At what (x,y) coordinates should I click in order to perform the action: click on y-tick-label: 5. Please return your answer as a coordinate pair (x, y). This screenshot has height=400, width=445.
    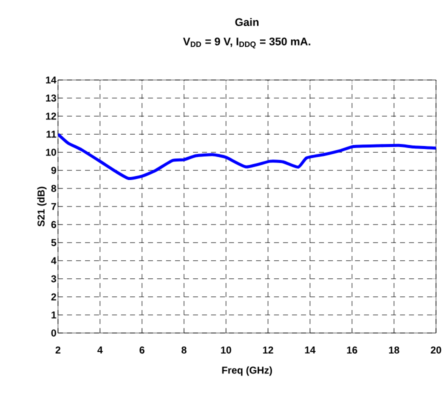
    Looking at the image, I should click on (53, 242).